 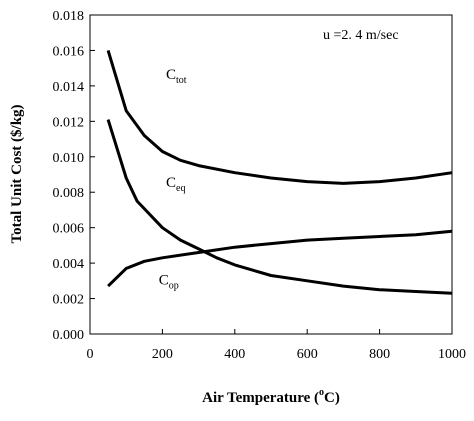 I want to click on y-tick-label: 0.008, so click(x=69, y=193).